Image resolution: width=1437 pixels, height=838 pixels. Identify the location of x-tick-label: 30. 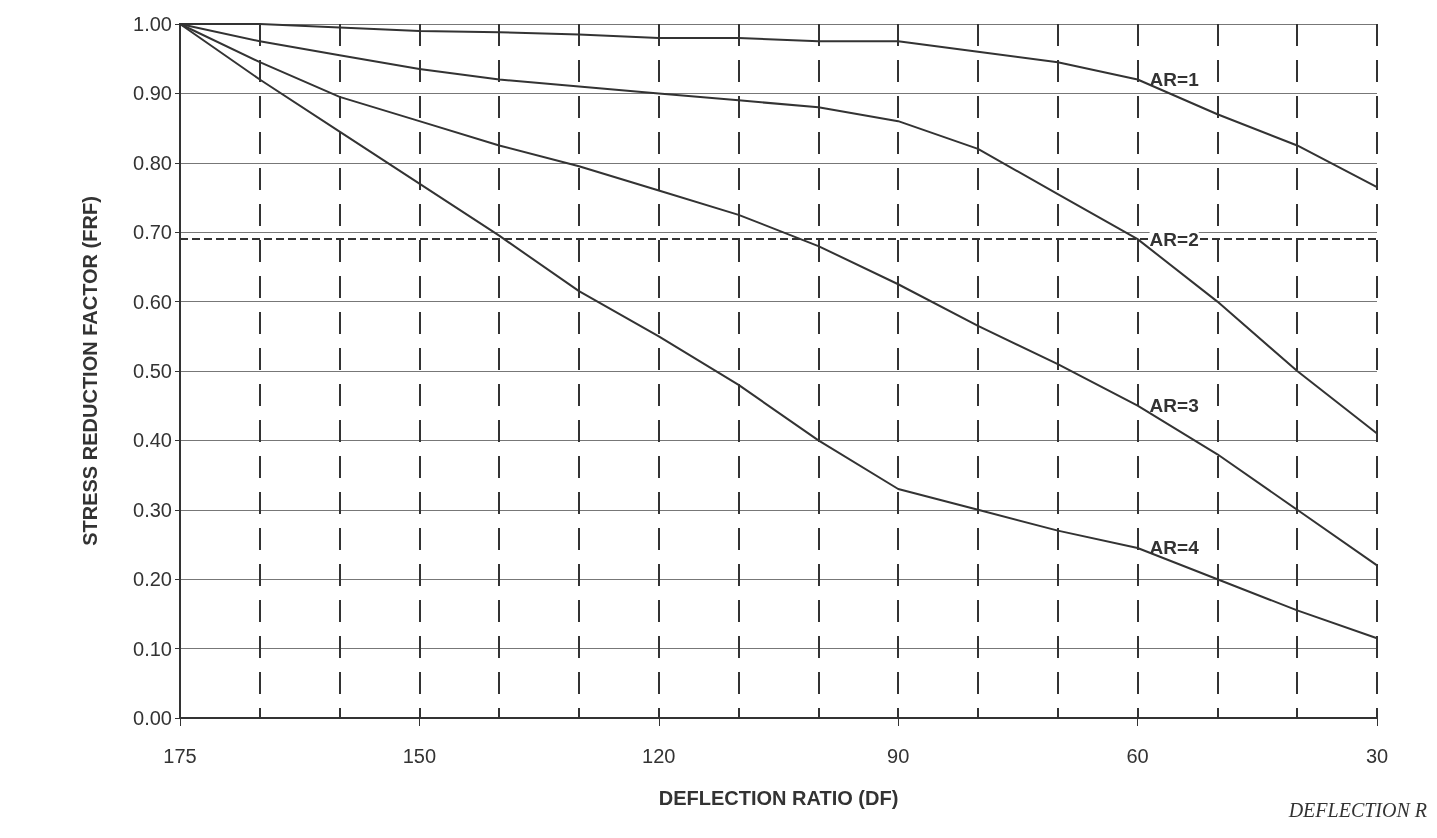
(1377, 756).